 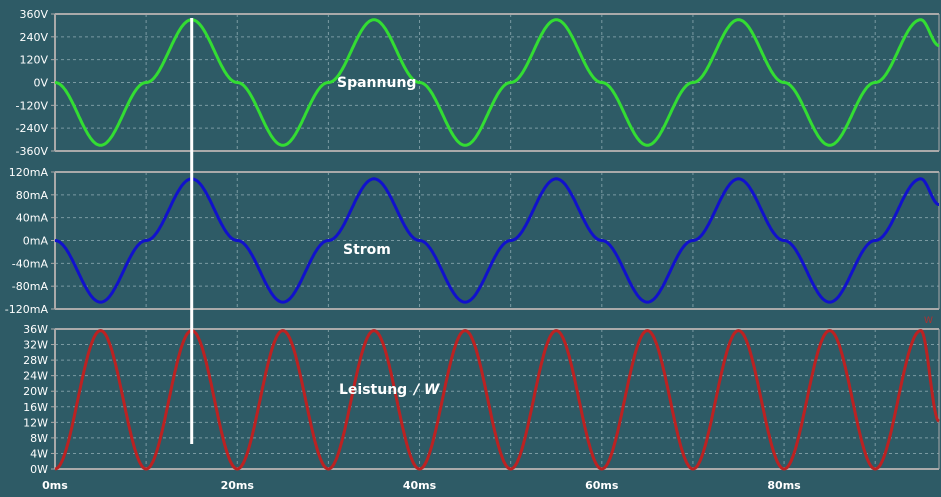 I want to click on y-tick-label: 12W, so click(x=35, y=422).